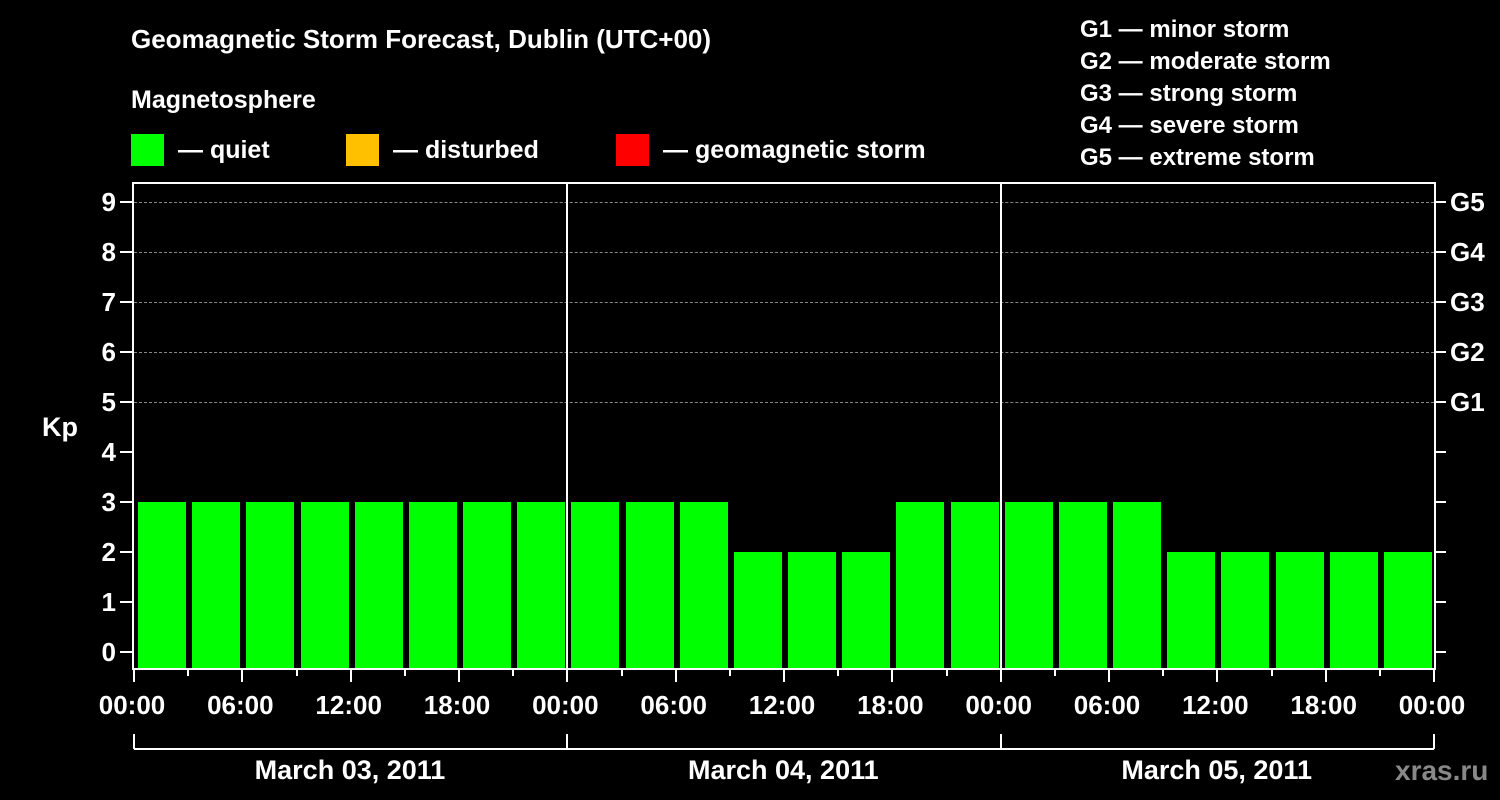 The height and width of the screenshot is (800, 1500). What do you see at coordinates (108, 452) in the screenshot?
I see `y-tick-label: 4` at bounding box center [108, 452].